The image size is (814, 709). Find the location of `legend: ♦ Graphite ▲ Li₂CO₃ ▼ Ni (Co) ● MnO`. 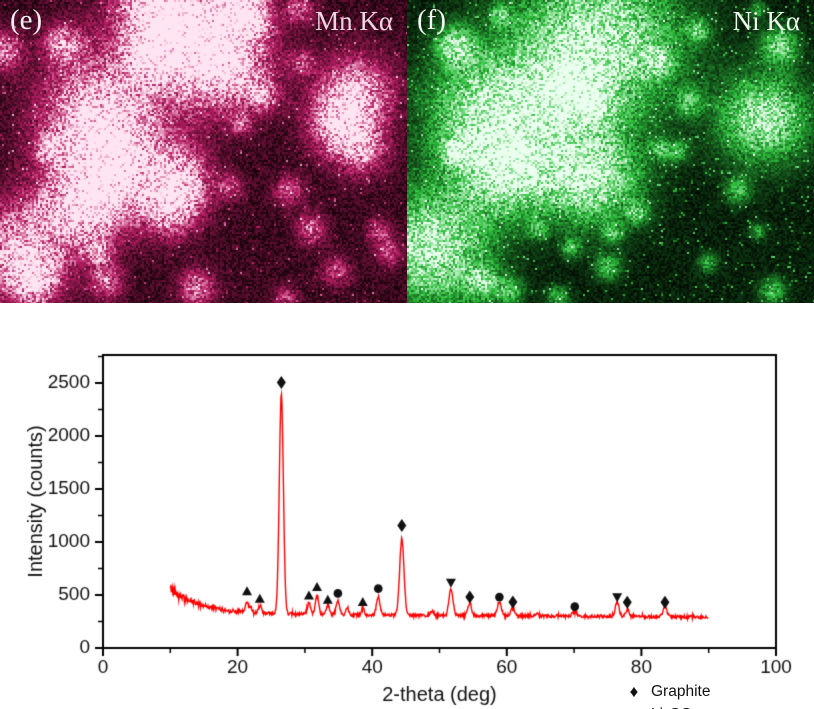

legend: ♦ Graphite ▲ Li₂CO₃ ▼ Ni (Co) ● MnO is located at coordinates (667, 694).